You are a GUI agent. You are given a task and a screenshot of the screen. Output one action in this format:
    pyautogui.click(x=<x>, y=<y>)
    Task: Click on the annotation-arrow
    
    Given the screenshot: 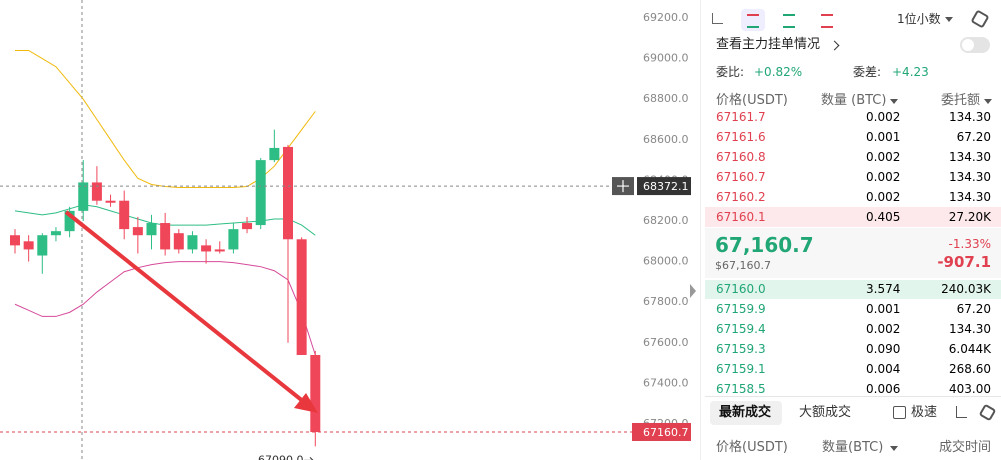 What is the action you would take?
    pyautogui.click(x=185, y=307)
    